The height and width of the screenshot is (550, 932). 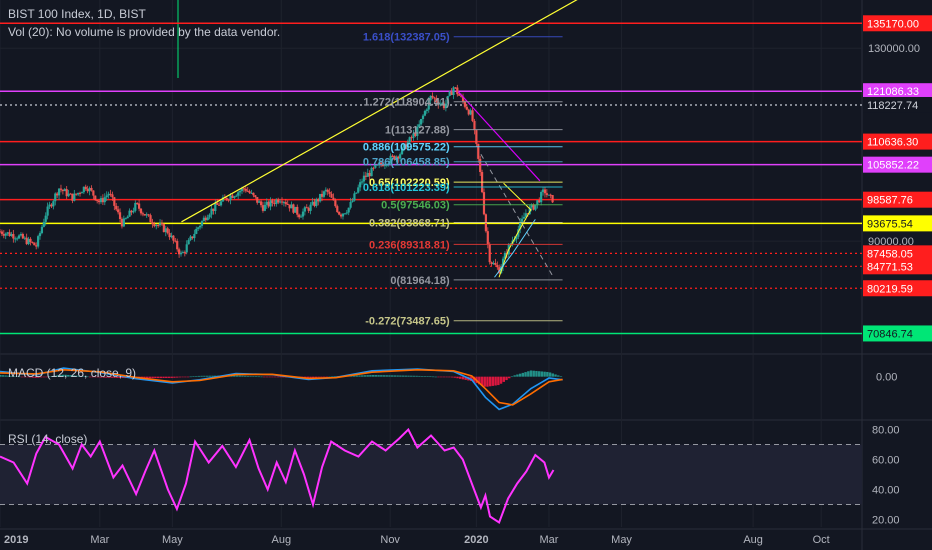 What do you see at coordinates (407, 322) in the screenshot?
I see `fib-level-label: -0.272(73487.65)` at bounding box center [407, 322].